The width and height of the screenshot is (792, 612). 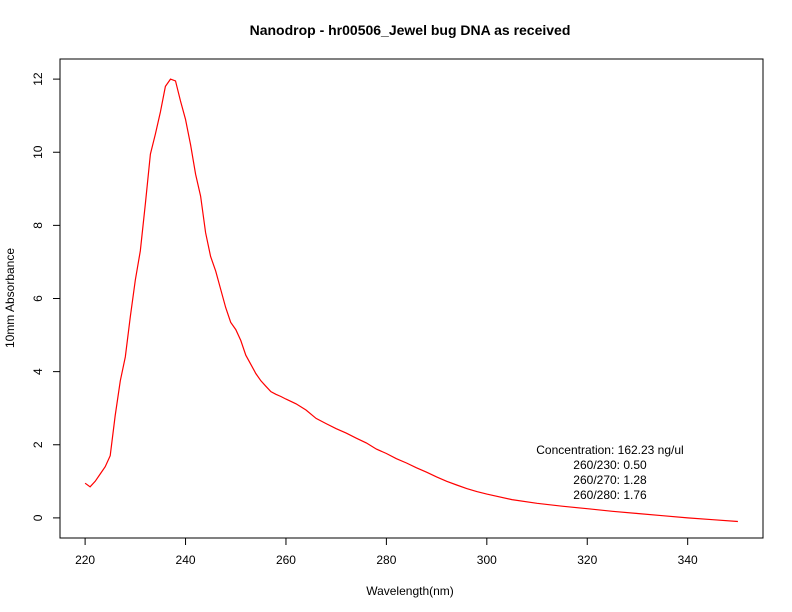 What do you see at coordinates (410, 591) in the screenshot?
I see `x-axis-label: Wavelength(nm)` at bounding box center [410, 591].